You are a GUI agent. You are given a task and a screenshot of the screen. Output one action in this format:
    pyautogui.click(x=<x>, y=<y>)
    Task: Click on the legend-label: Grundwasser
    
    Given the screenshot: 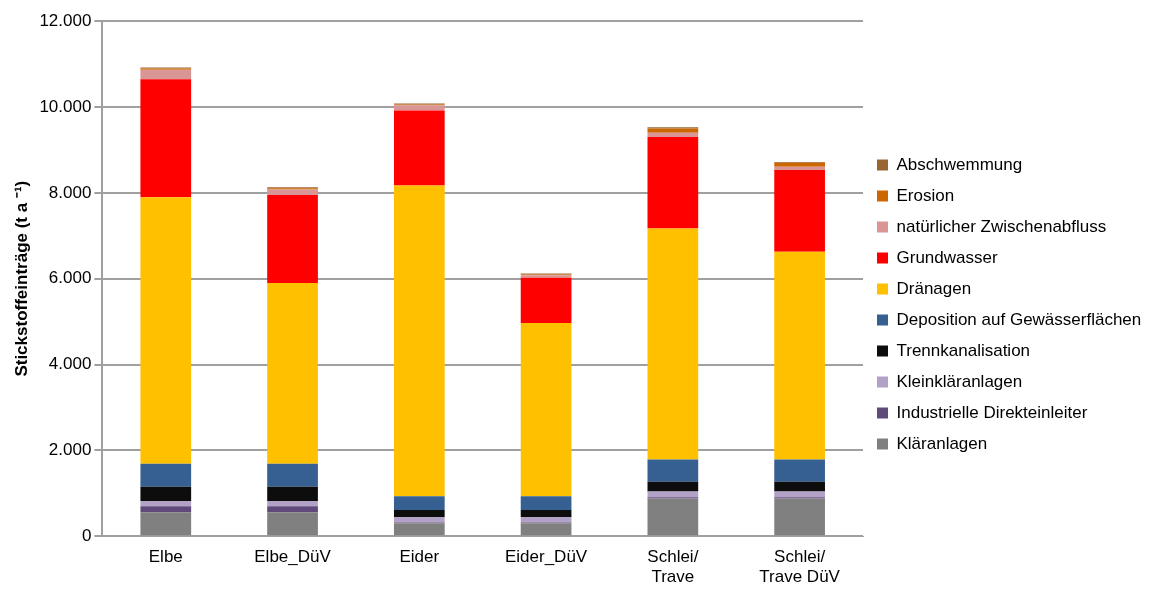 What is the action you would take?
    pyautogui.click(x=947, y=257)
    